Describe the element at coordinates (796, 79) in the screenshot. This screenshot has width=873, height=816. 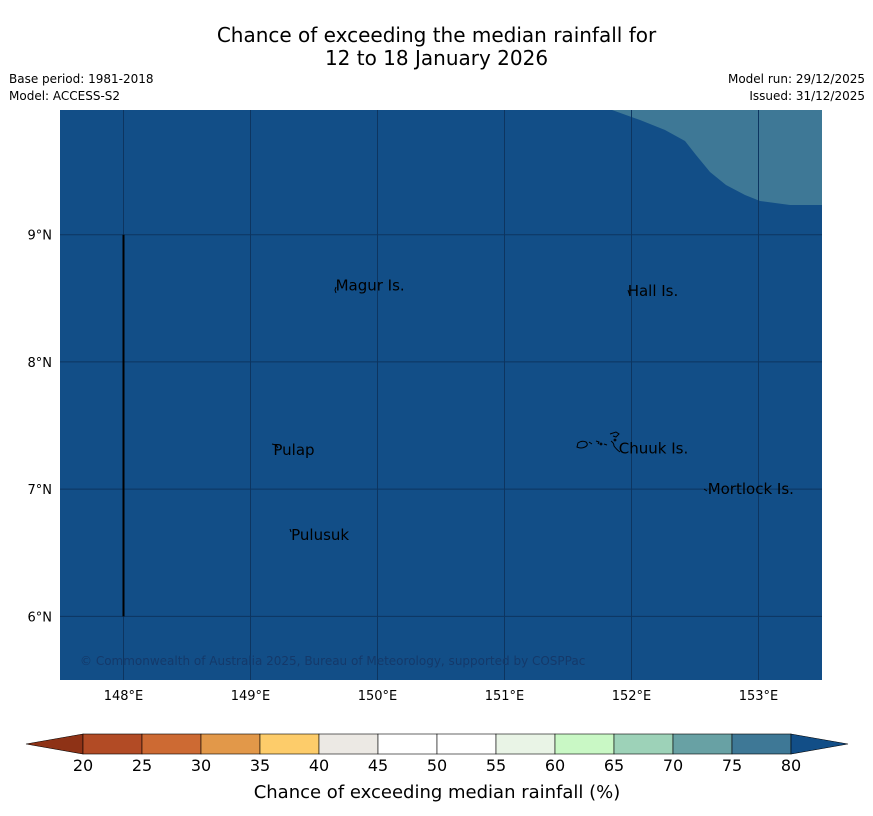
I see `model-run-text: Model run: 29/12/2025` at that location.